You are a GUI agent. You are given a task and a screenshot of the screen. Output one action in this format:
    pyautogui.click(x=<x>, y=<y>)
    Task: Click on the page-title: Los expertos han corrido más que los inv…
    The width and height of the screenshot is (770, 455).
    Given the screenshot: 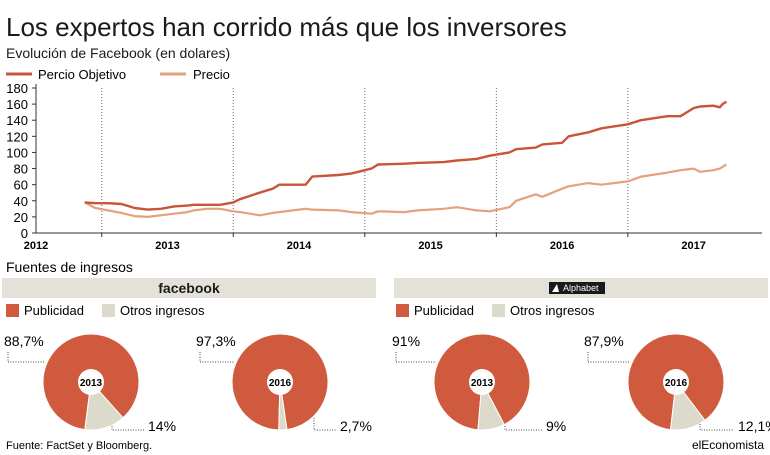 What is the action you would take?
    pyautogui.click(x=286, y=27)
    